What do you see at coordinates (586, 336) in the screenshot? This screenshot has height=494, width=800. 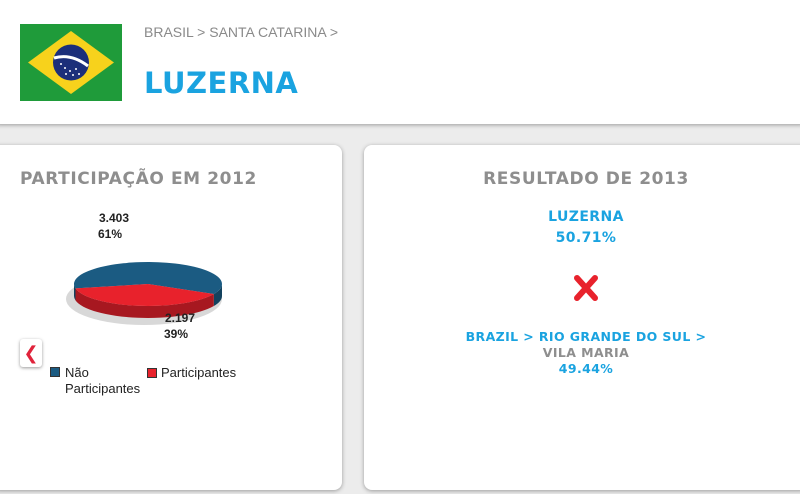 I see `team-b-breadcrumb: BRAZIL > RIO GRANDE DO SUL >` at bounding box center [586, 336].